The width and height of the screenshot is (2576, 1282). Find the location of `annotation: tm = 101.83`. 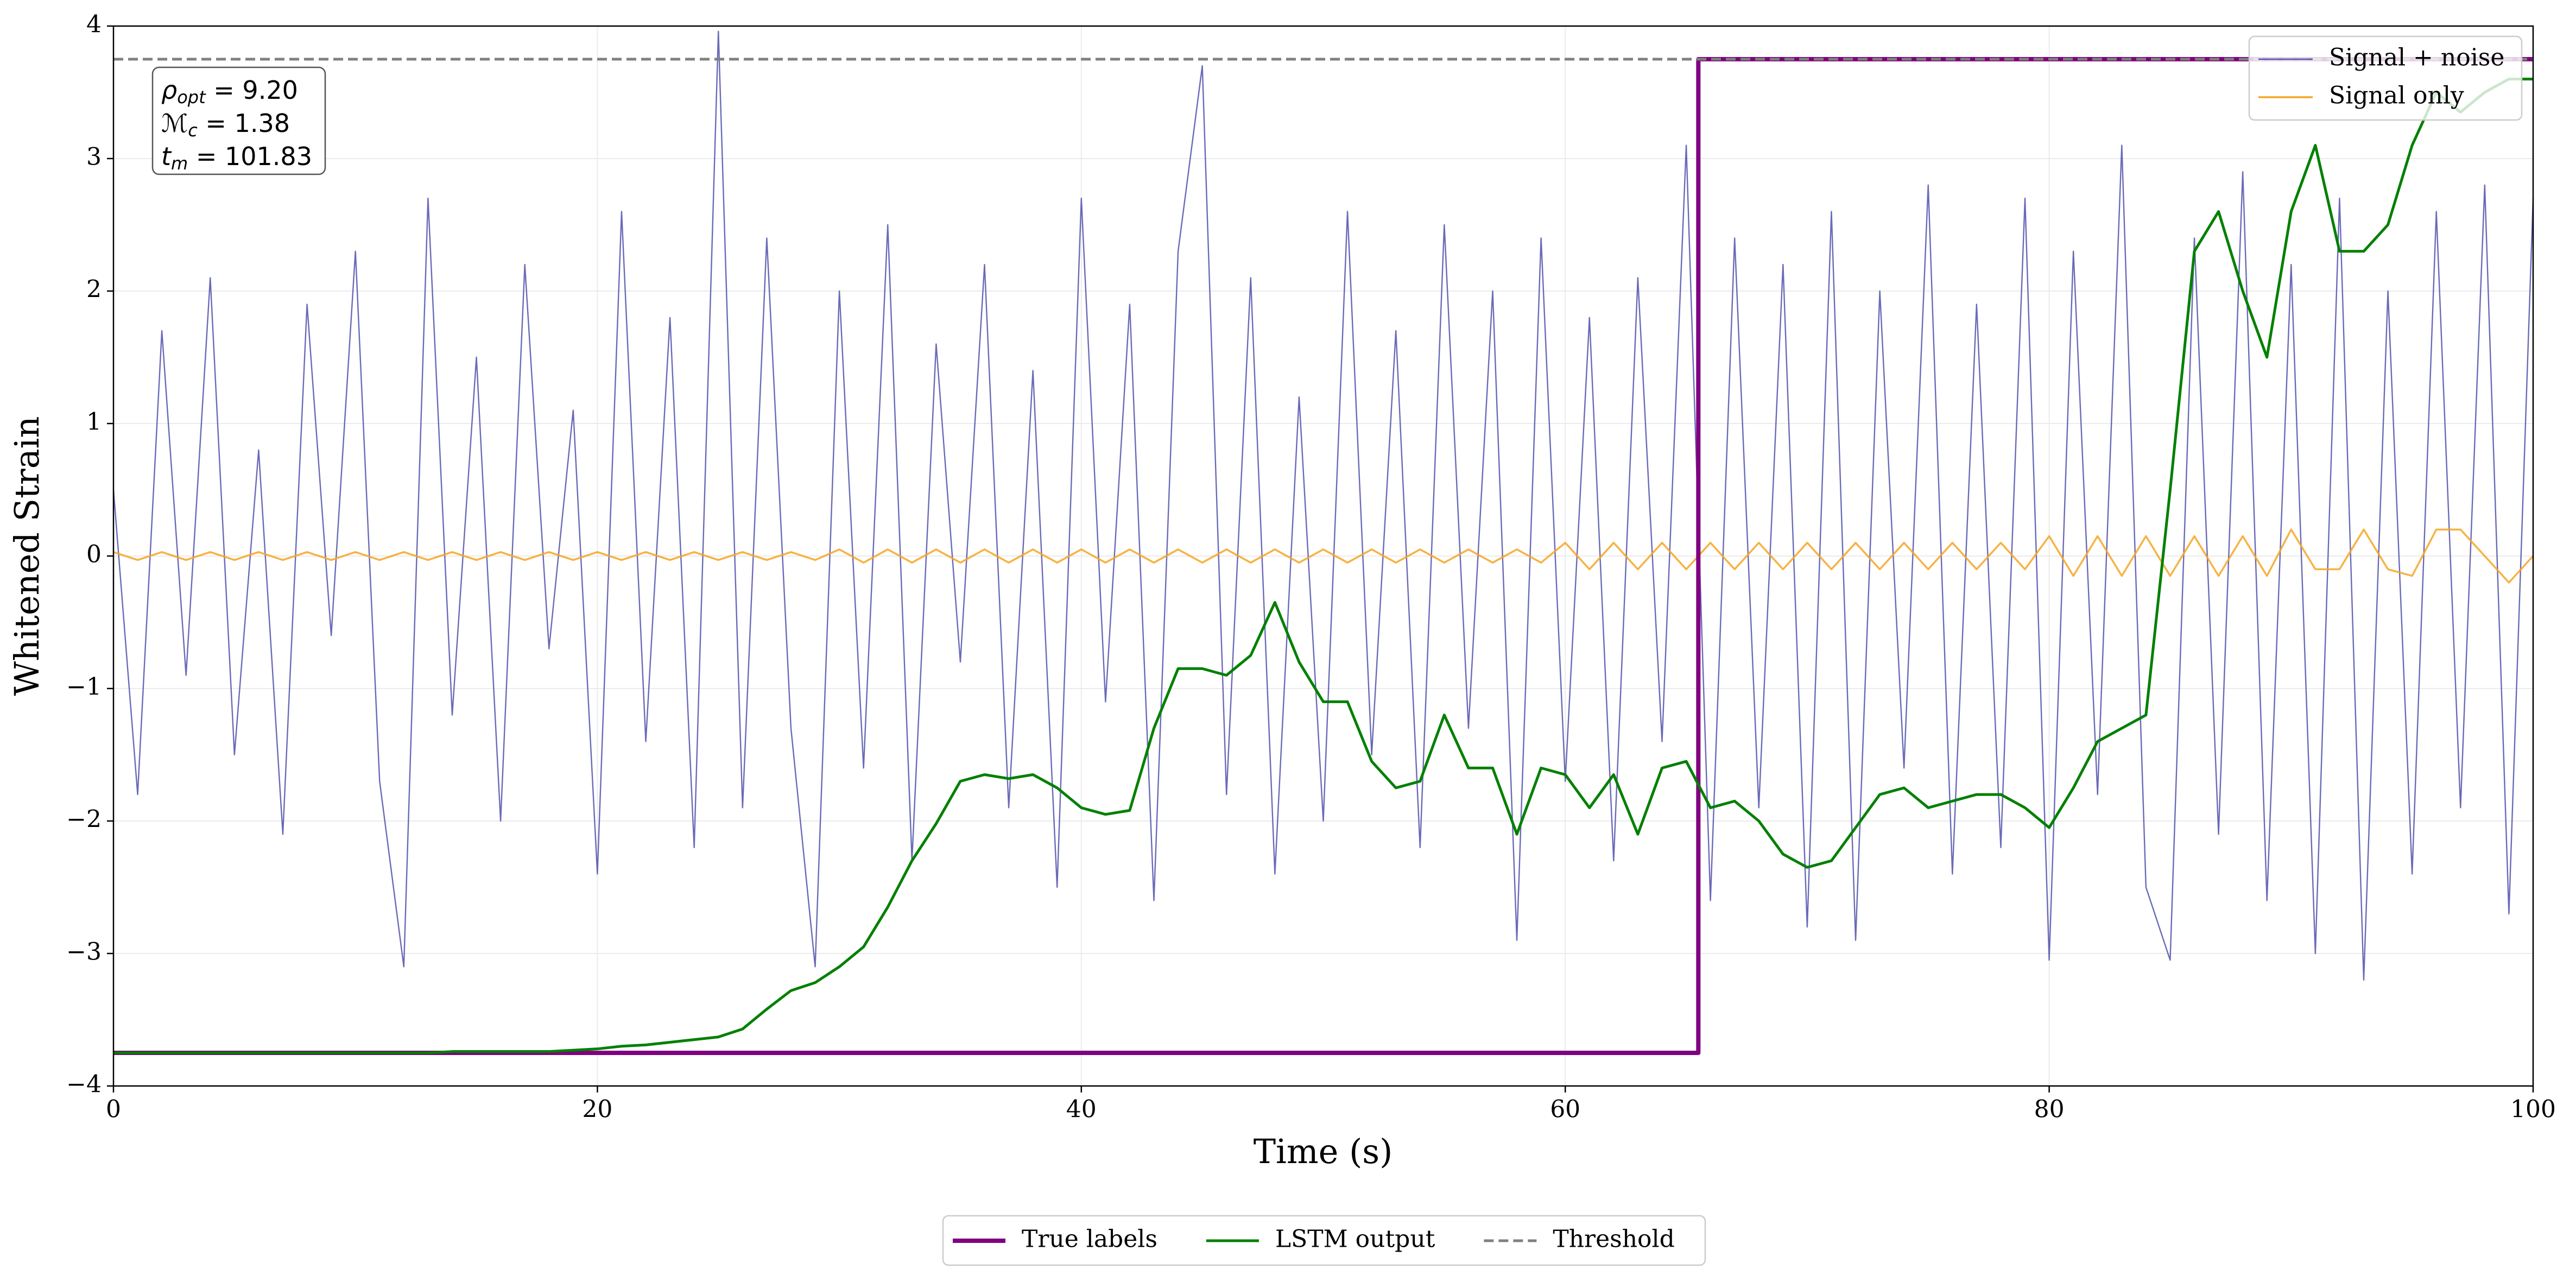

annotation: tm = 101.83 is located at coordinates (236, 158).